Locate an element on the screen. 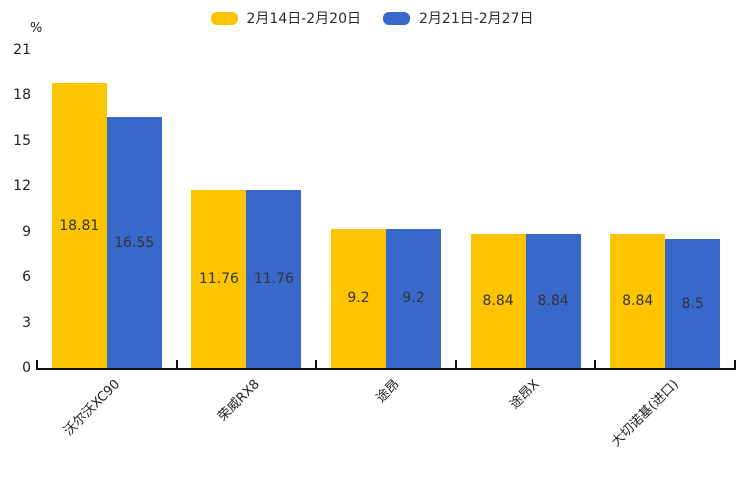 This screenshot has width=744, height=496. y-tick-label: 15 is located at coordinates (22, 140).